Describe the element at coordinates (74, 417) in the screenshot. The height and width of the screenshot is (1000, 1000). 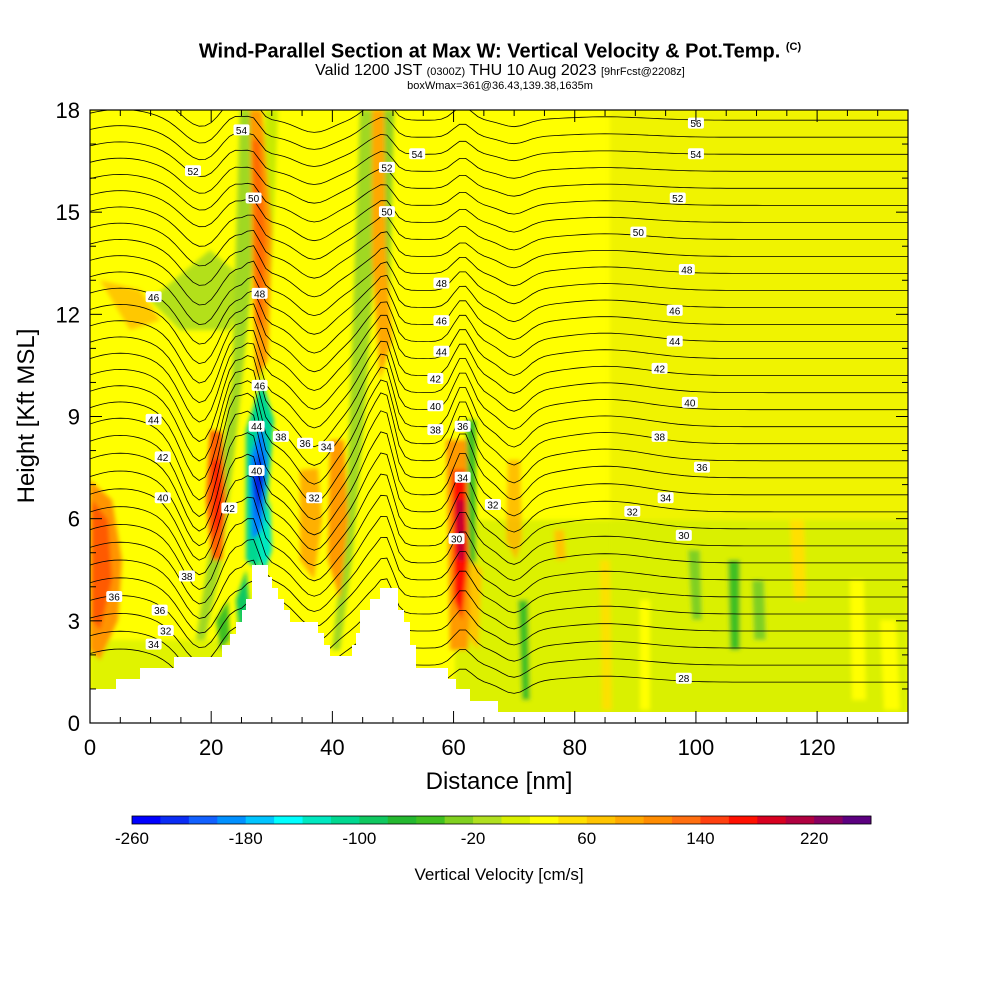
I see `y-tick-label: 9` at that location.